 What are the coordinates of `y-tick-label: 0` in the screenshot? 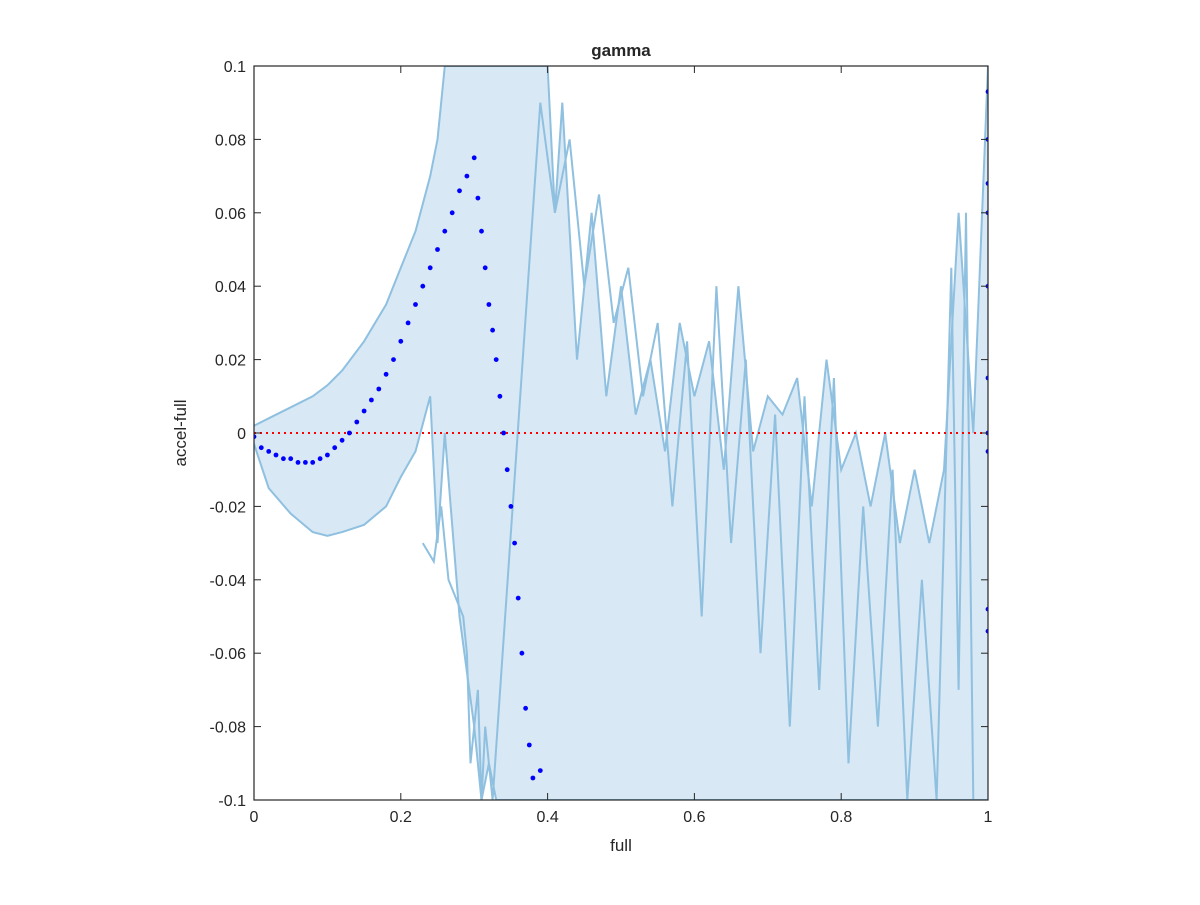 It's located at (241, 434).